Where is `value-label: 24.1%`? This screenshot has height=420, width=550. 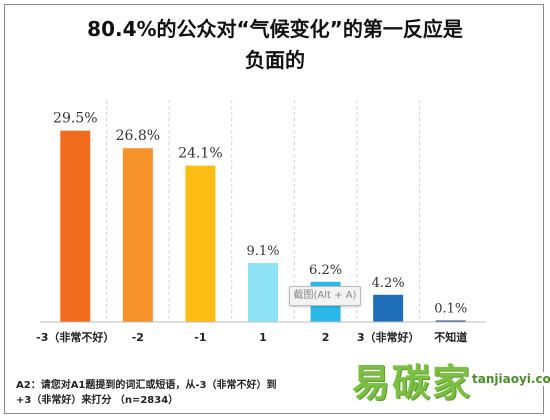
value-label: 24.1% is located at coordinates (200, 154).